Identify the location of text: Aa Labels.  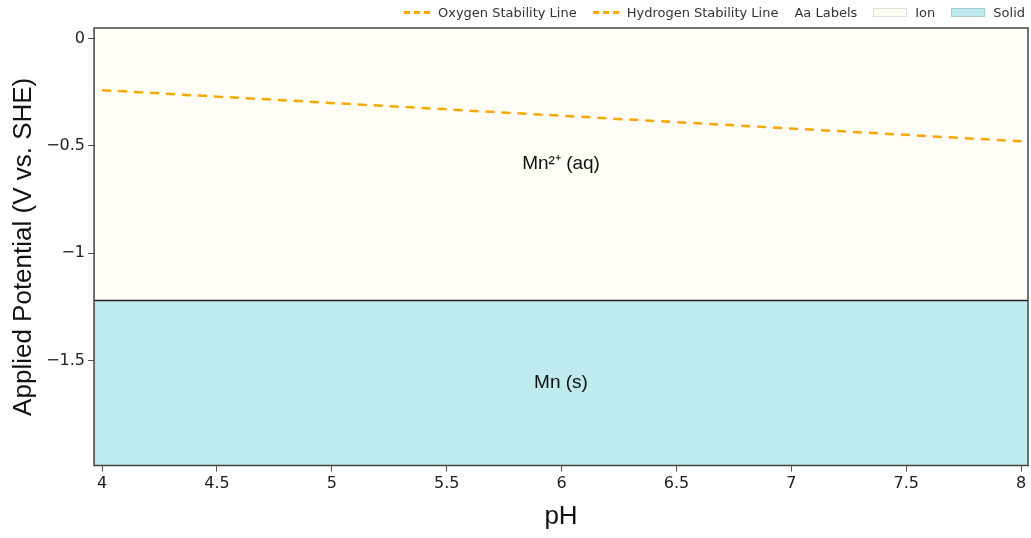
(826, 12).